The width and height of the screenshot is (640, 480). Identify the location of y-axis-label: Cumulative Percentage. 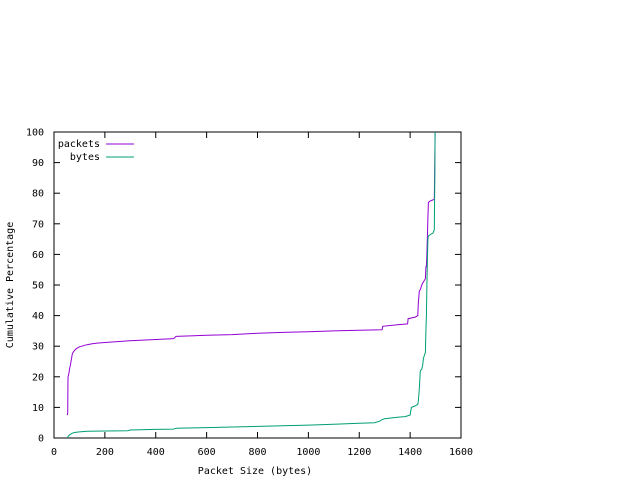
(10, 285).